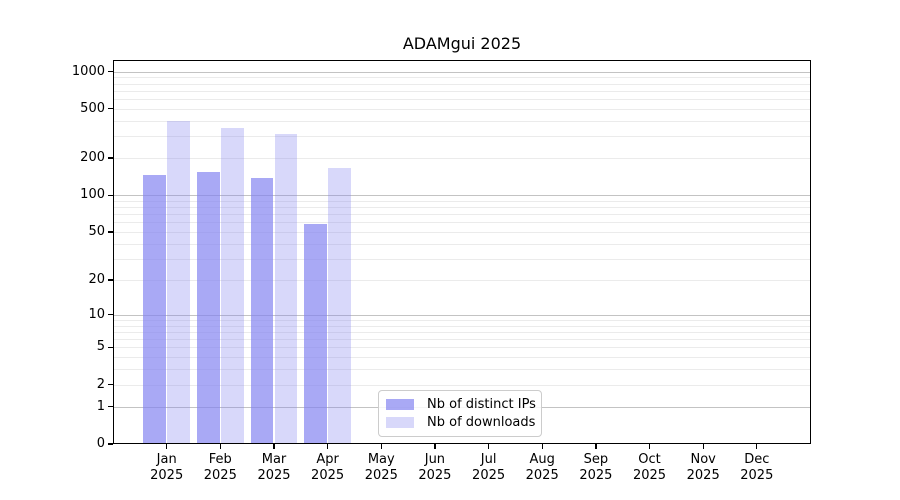 The width and height of the screenshot is (900, 500). Describe the element at coordinates (400, 422) in the screenshot. I see `legend-swatch-downloads` at that location.